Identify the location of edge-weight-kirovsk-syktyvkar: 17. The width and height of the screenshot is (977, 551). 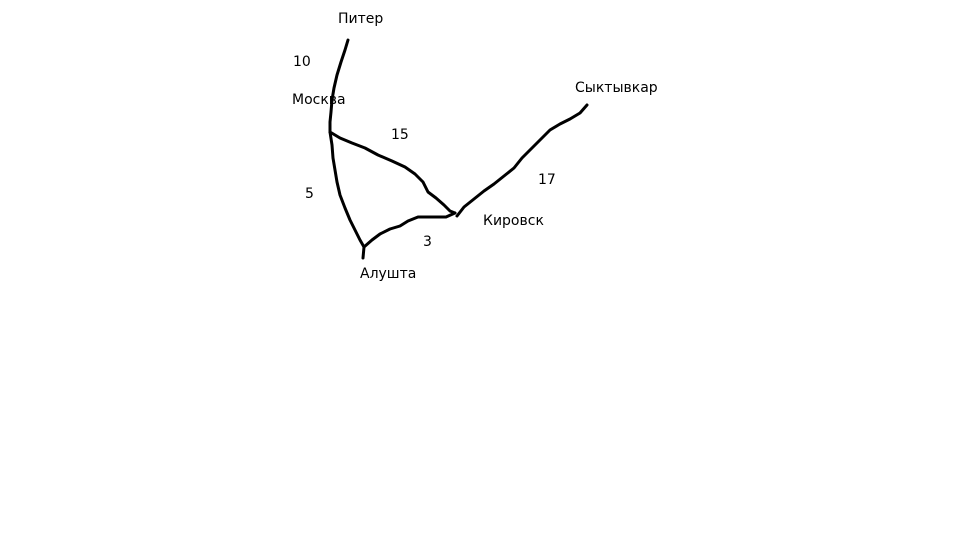
(547, 180).